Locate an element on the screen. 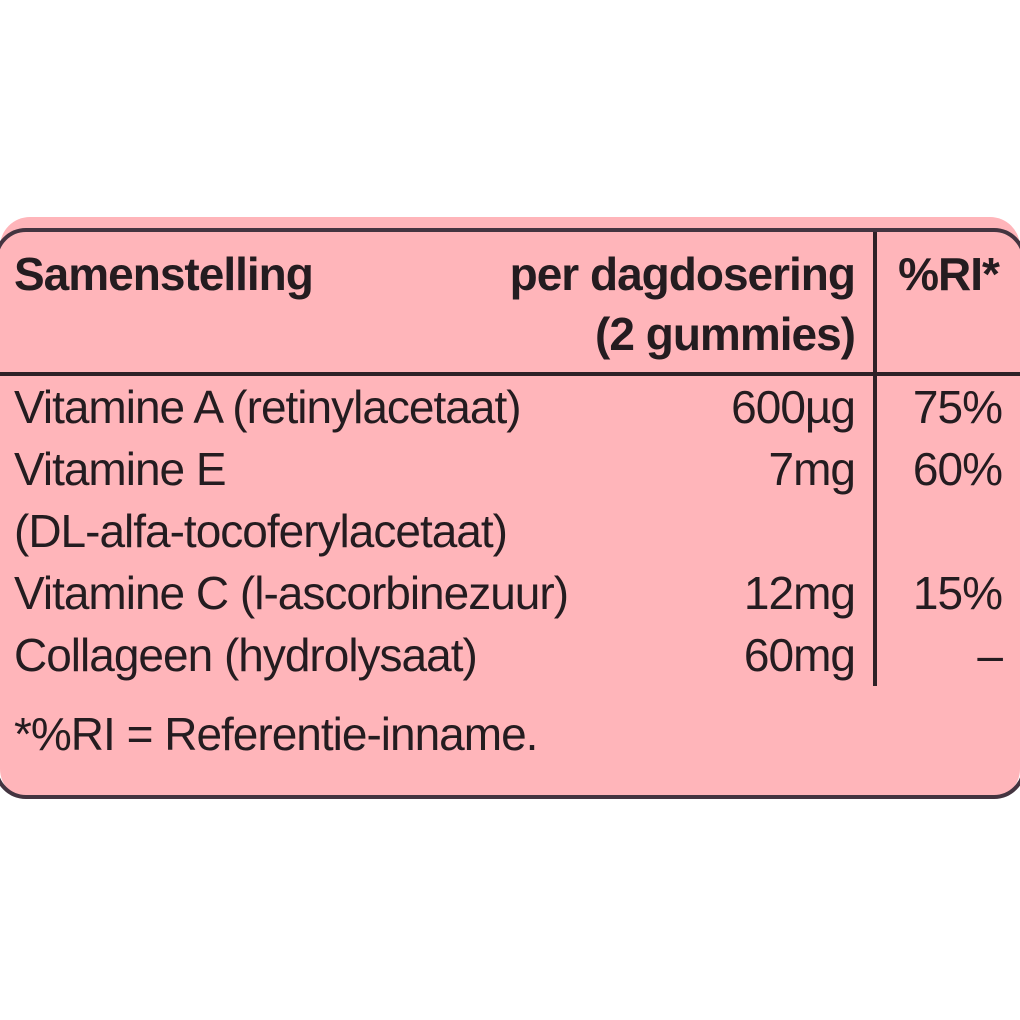  table-row: (DL-alfa-tocoferylacetaat) is located at coordinates (510, 531).